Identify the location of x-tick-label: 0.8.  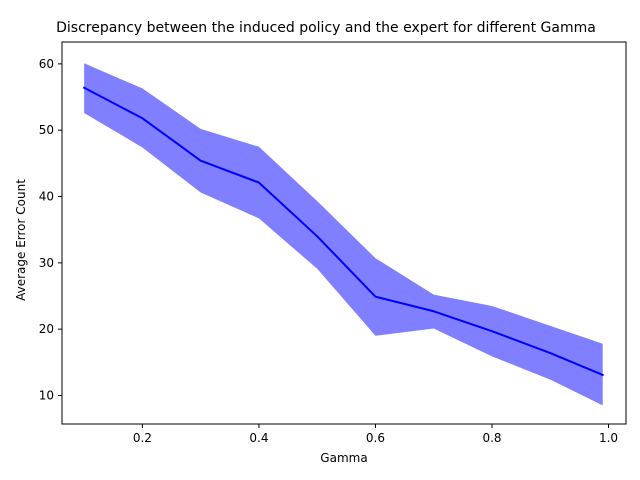
(491, 438).